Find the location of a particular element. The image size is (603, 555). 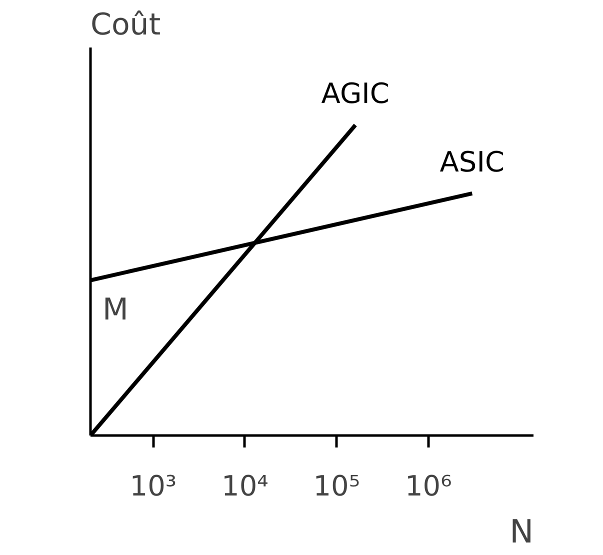

series-label: AGIC is located at coordinates (355, 93).